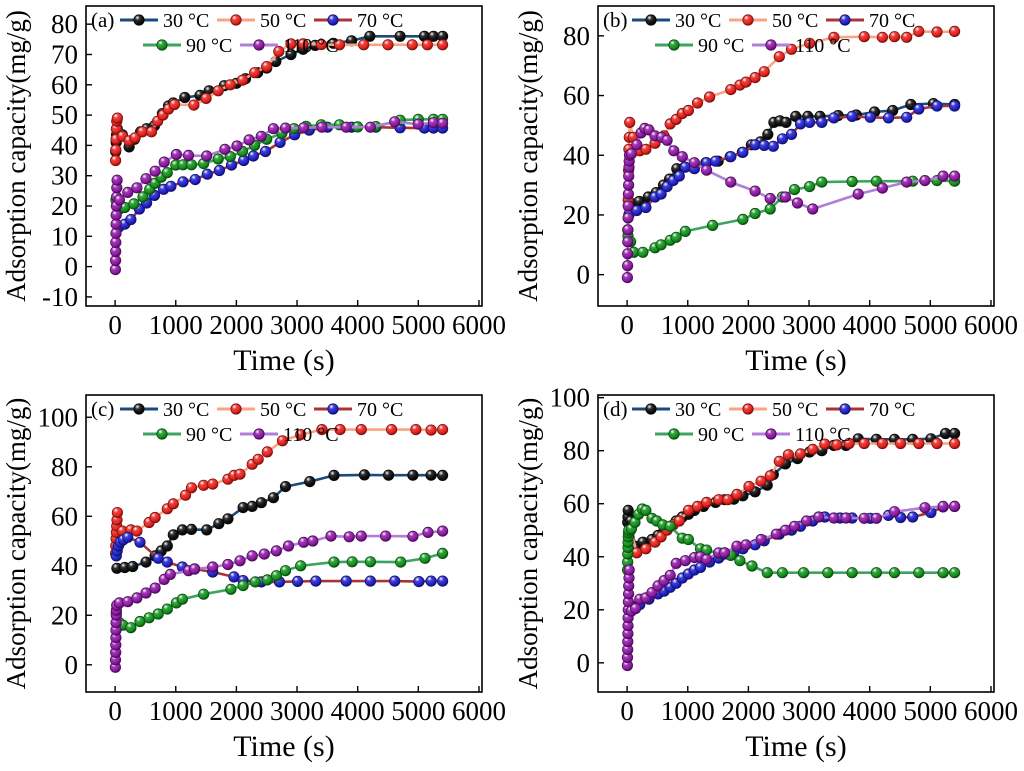  Describe the element at coordinates (261, 21) in the screenshot. I see `legend-item: 50 °C` at that location.